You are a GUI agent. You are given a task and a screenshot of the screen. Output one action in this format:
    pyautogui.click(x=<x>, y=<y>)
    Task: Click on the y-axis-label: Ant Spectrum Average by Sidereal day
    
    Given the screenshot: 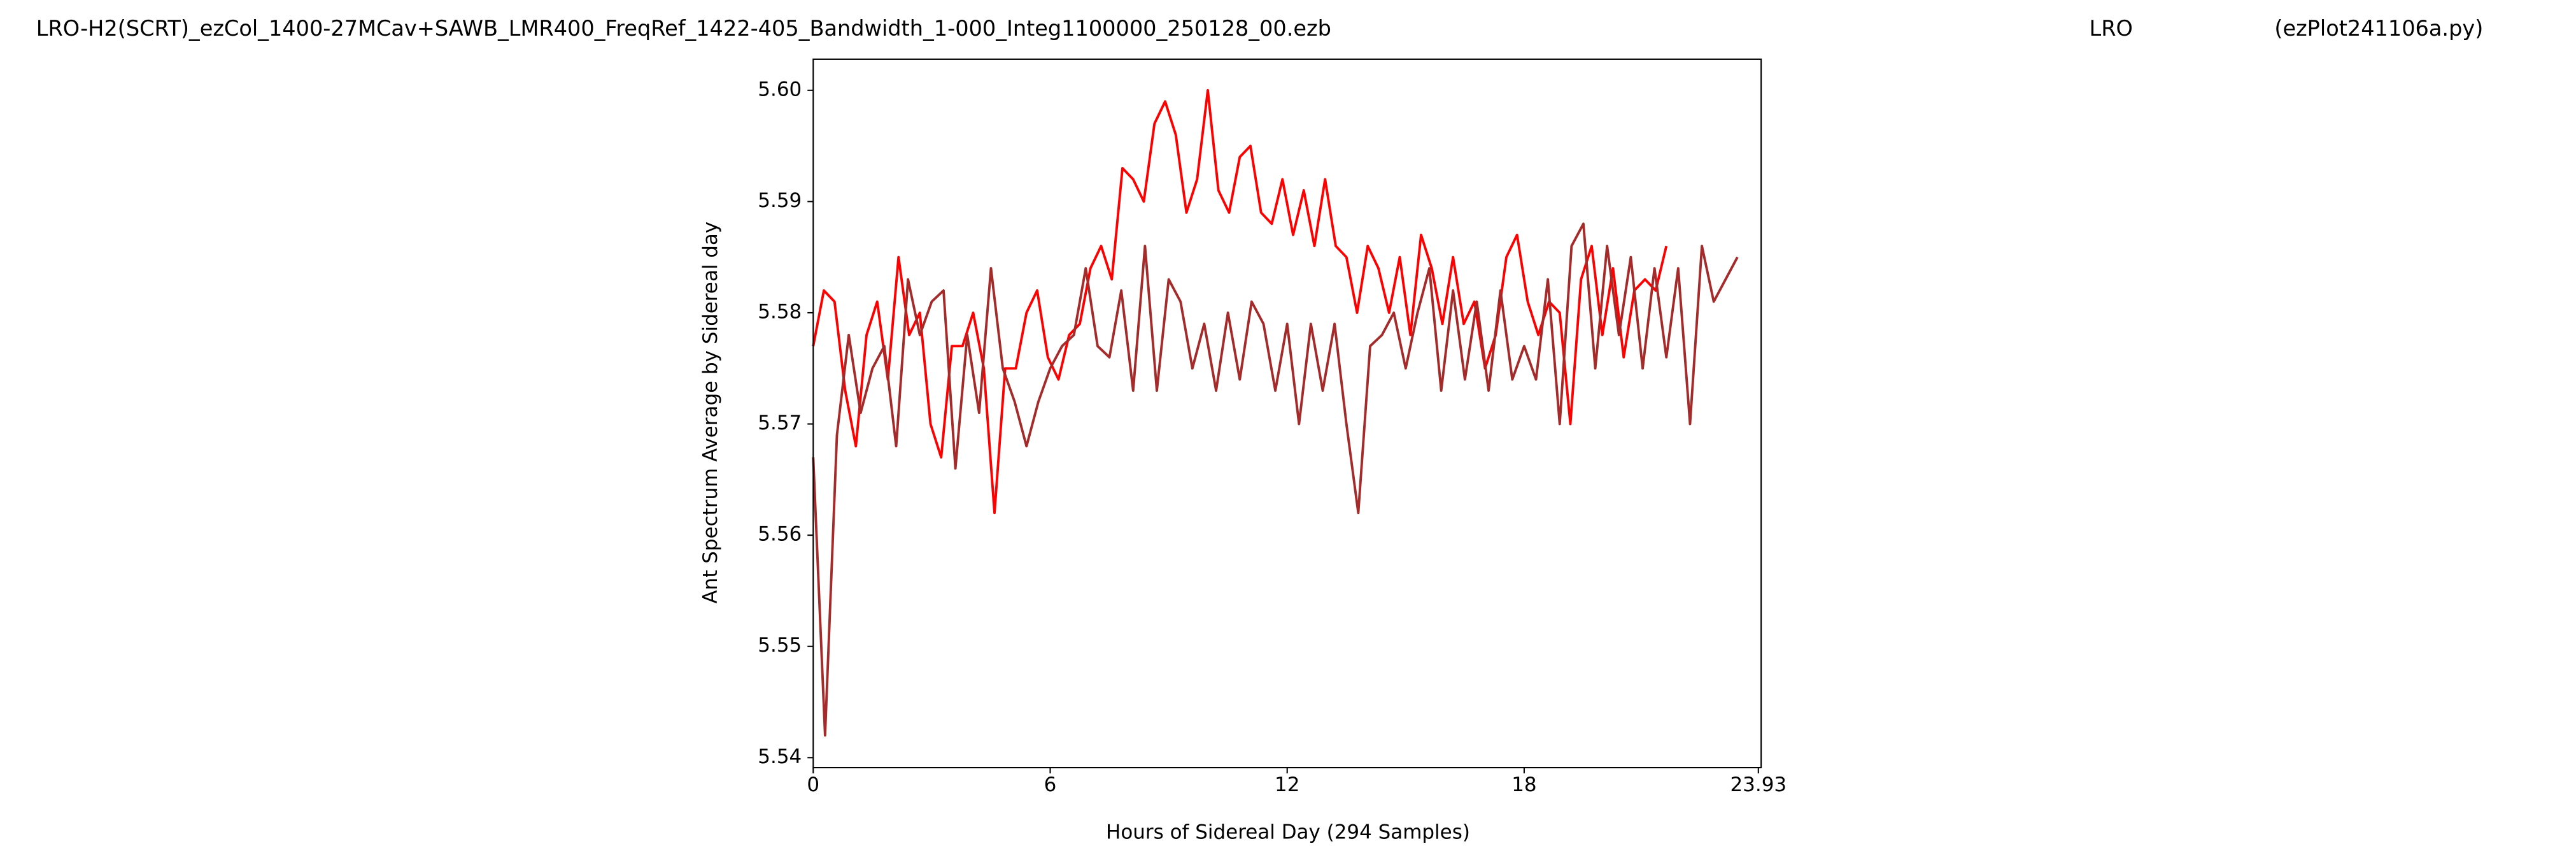 What is the action you would take?
    pyautogui.click(x=710, y=413)
    